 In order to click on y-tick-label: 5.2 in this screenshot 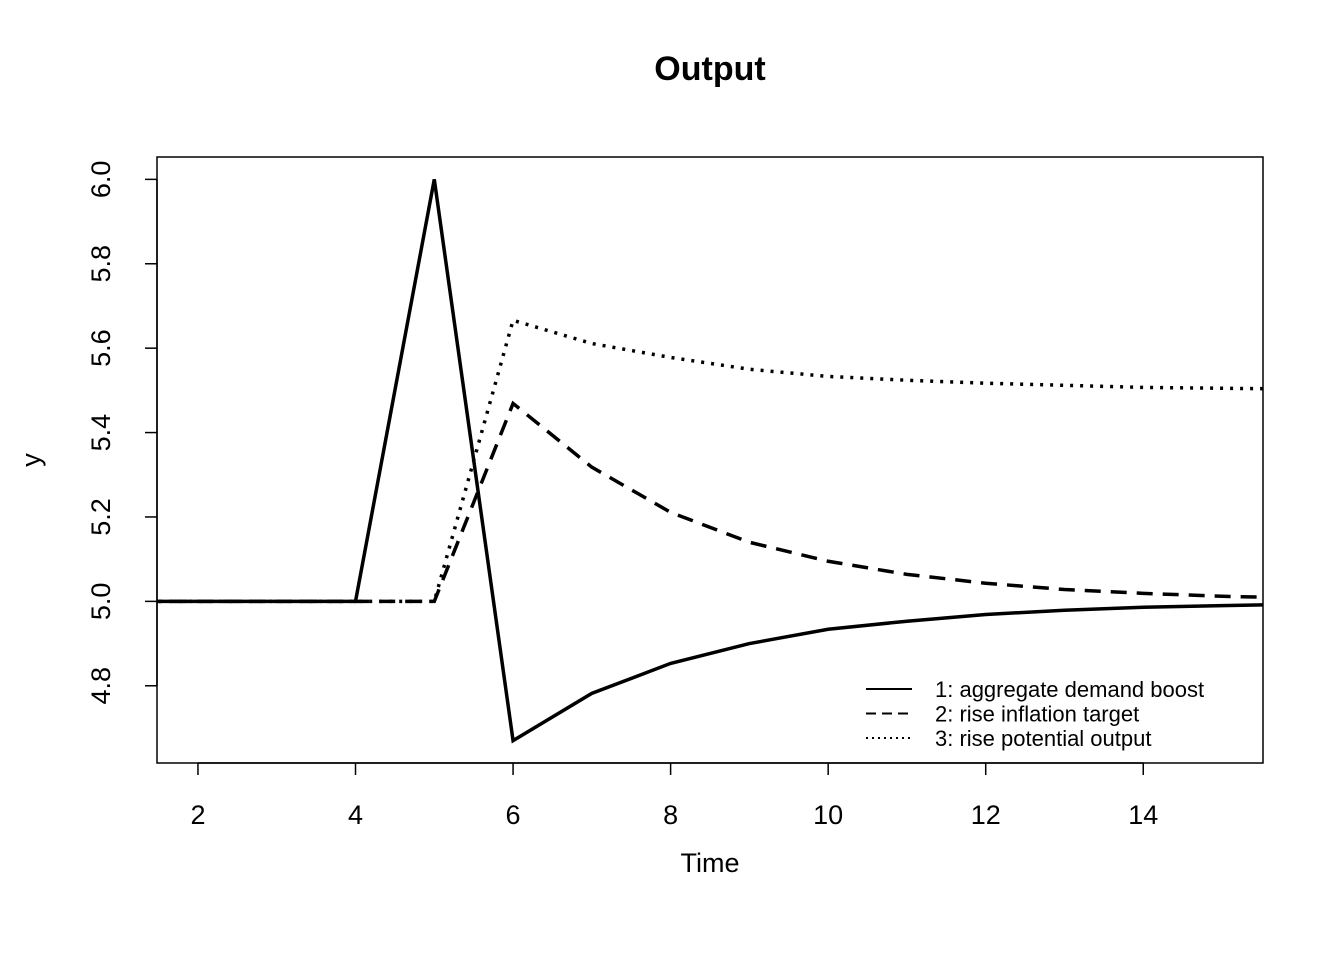, I will do `click(101, 517)`.